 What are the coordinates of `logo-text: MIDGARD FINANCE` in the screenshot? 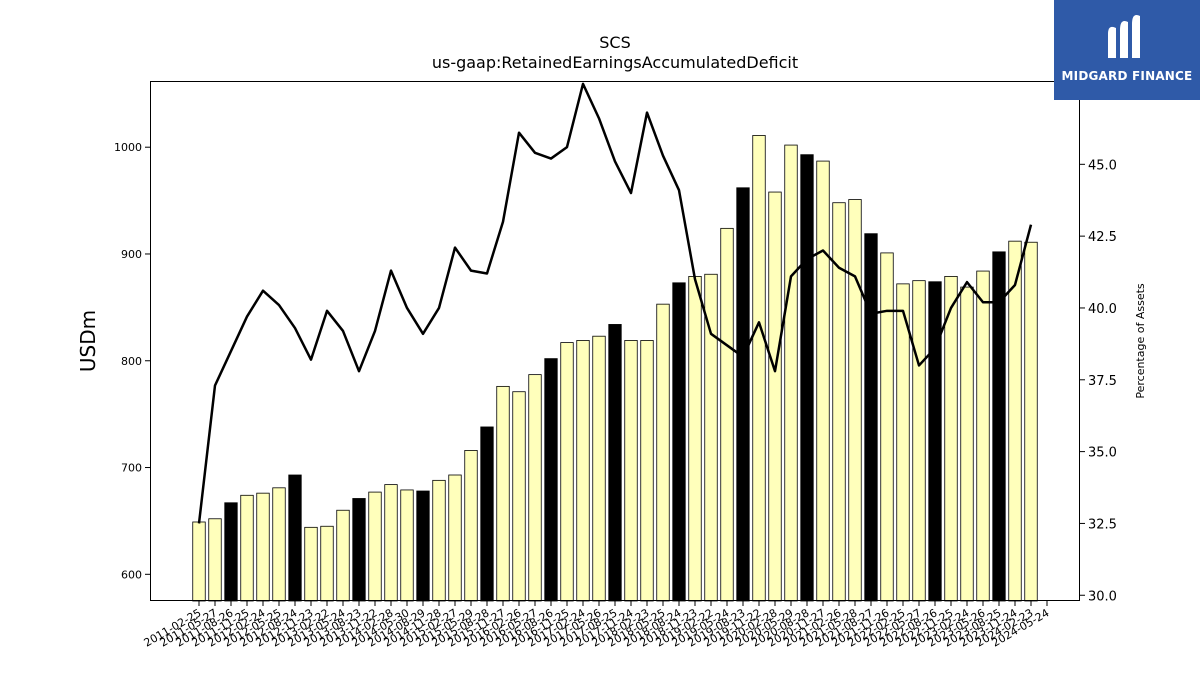 It's located at (1127, 76).